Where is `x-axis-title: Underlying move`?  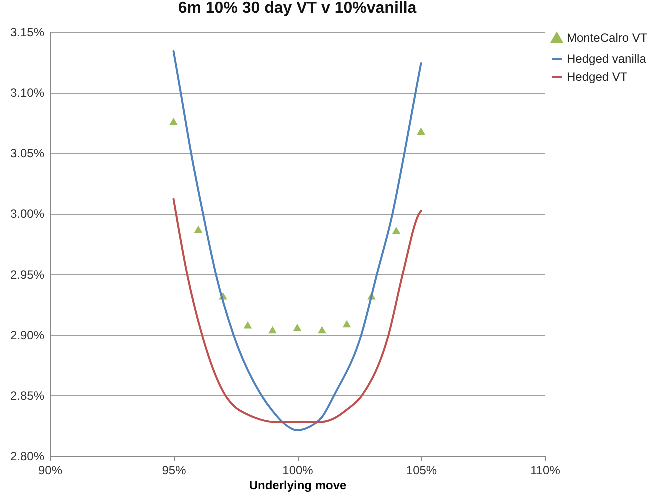
x-axis-title: Underlying move is located at coordinates (298, 485).